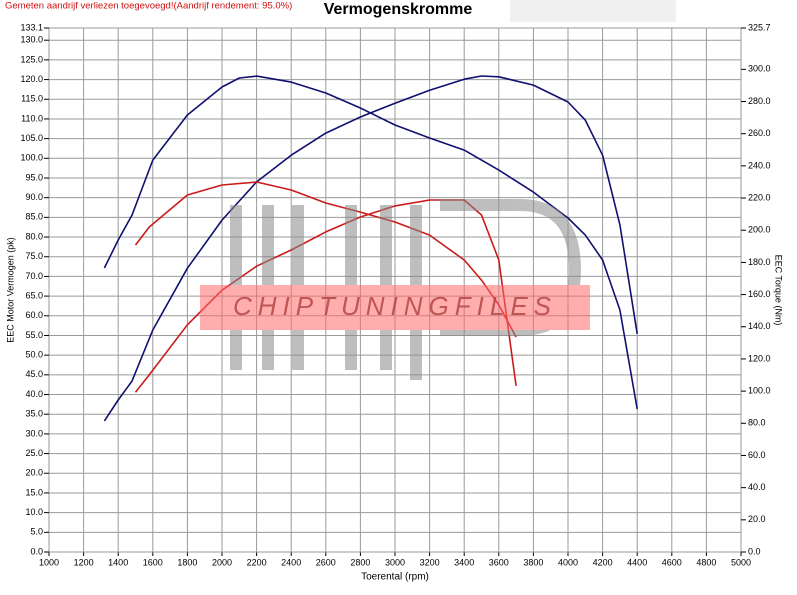 Image resolution: width=797 pixels, height=595 pixels. What do you see at coordinates (118, 562) in the screenshot?
I see `x-tick-label: 1400` at bounding box center [118, 562].